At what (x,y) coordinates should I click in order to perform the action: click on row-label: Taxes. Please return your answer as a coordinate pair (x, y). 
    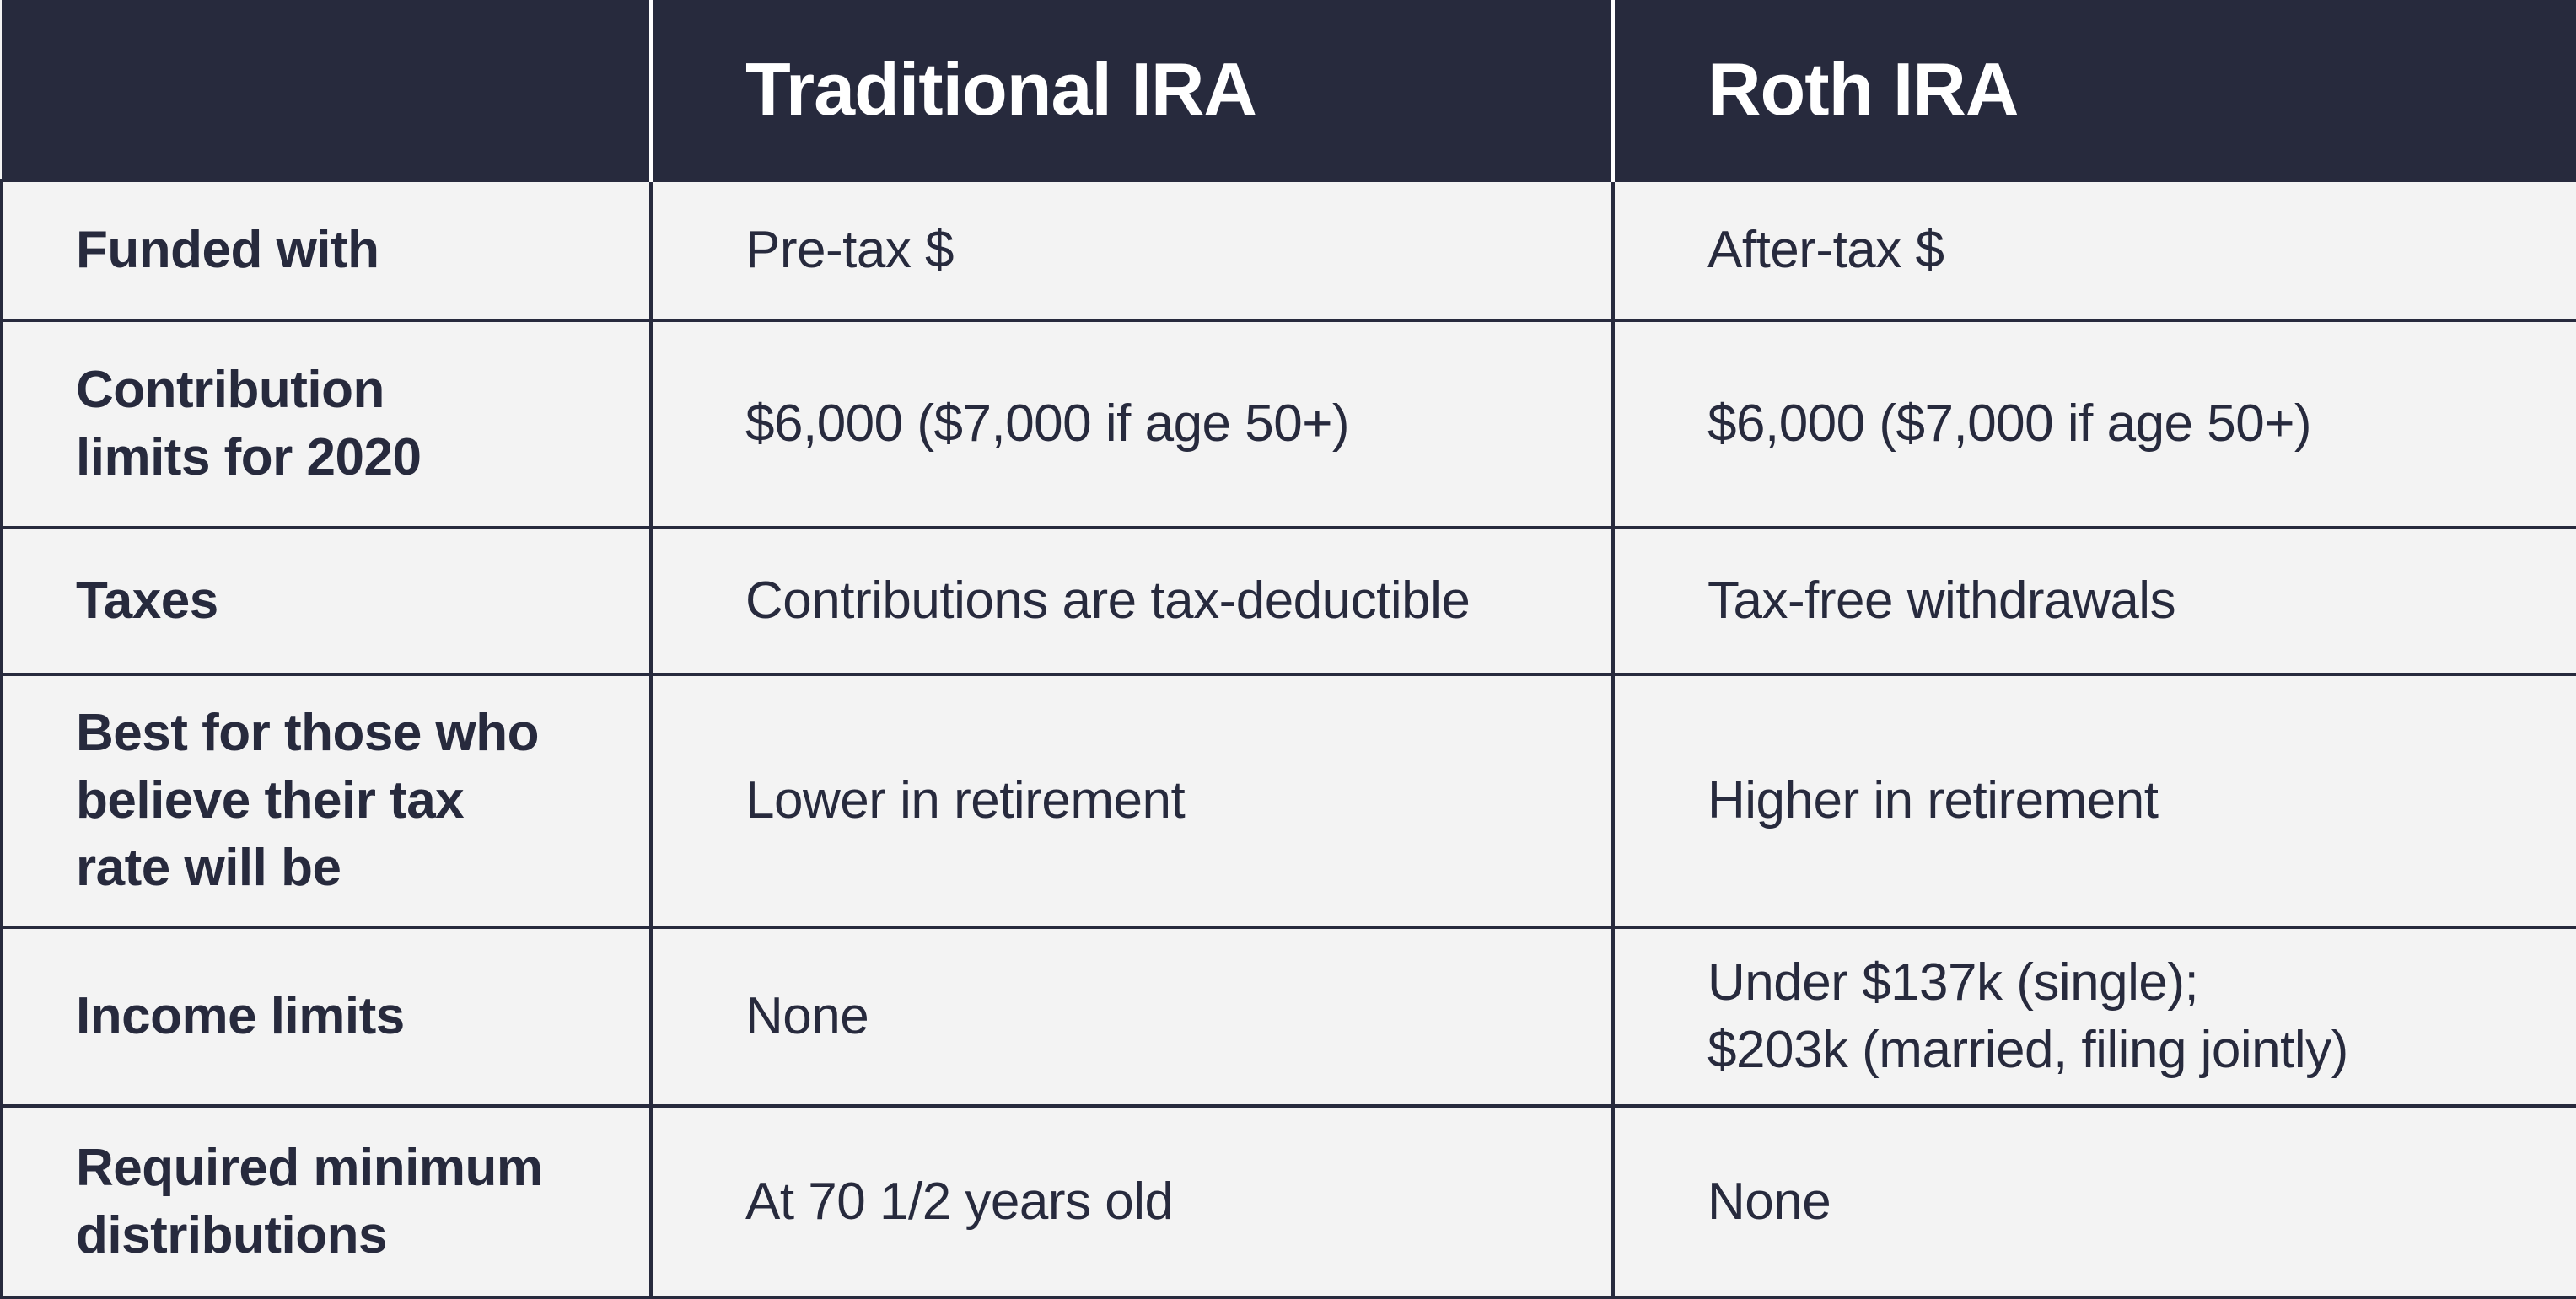
    Looking at the image, I should click on (147, 601).